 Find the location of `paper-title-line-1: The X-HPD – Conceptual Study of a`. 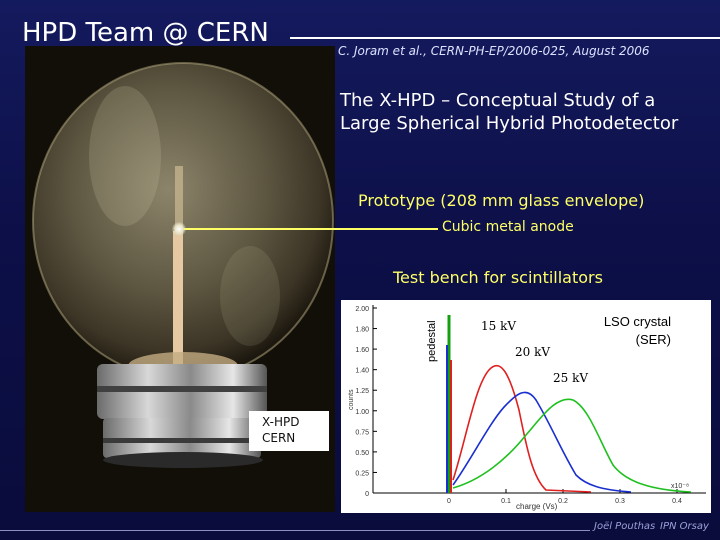

paper-title-line-1: The X-HPD – Conceptual Study of a is located at coordinates (498, 100).